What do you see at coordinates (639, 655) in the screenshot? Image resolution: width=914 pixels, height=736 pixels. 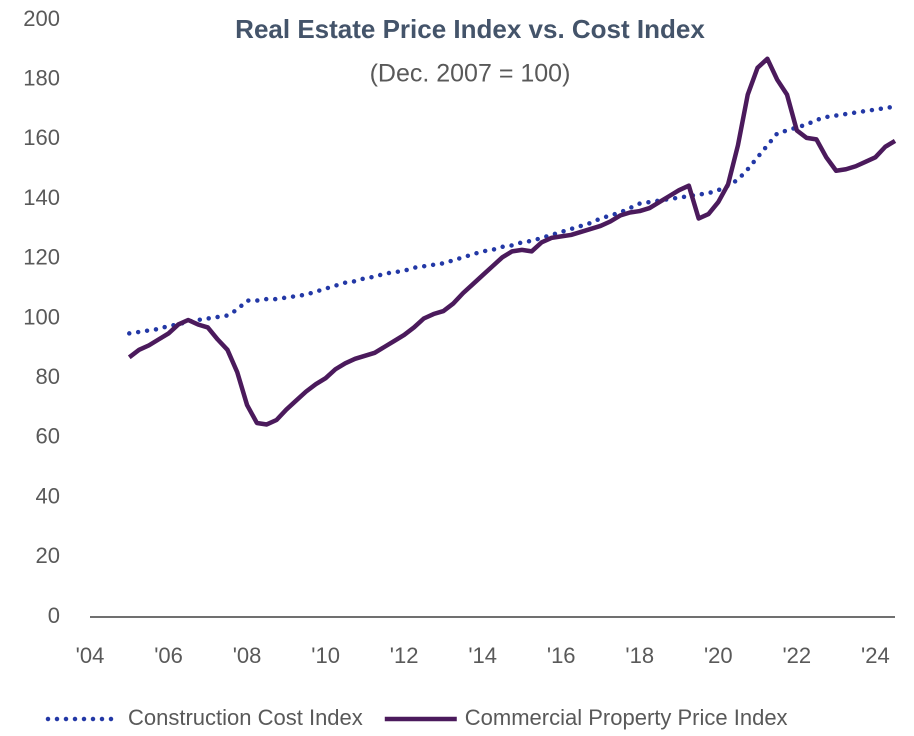 I see `x-tick-label: '18` at bounding box center [639, 655].